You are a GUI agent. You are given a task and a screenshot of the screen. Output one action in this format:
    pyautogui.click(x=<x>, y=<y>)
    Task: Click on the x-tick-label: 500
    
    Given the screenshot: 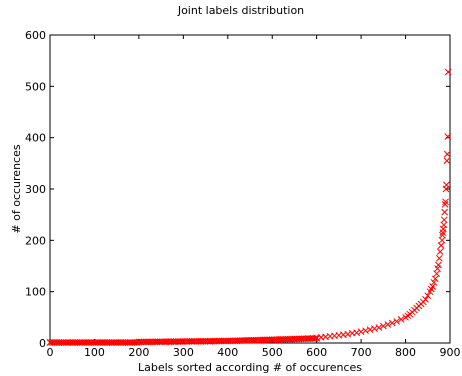 What is the action you would take?
    pyautogui.click(x=272, y=352)
    